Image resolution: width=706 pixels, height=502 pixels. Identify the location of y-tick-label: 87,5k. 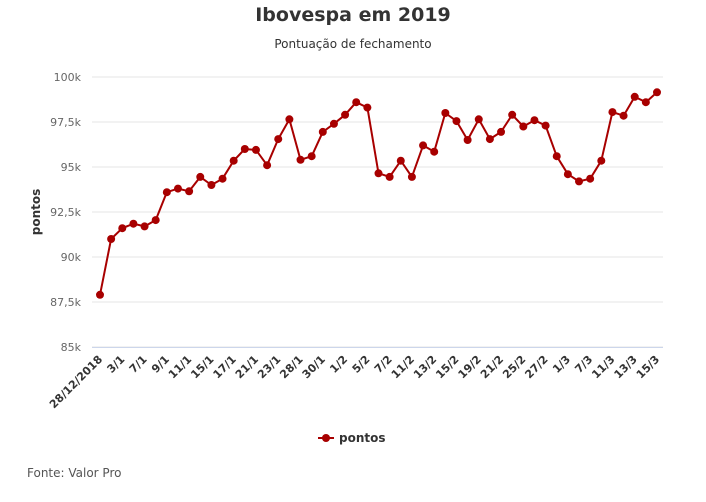
(65, 302).